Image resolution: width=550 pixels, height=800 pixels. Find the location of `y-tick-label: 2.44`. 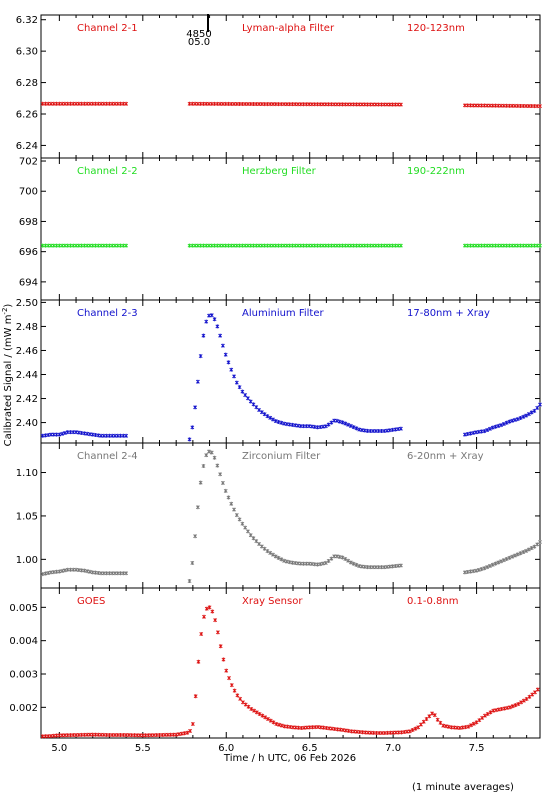

y-tick-label: 2.44 is located at coordinates (27, 375).